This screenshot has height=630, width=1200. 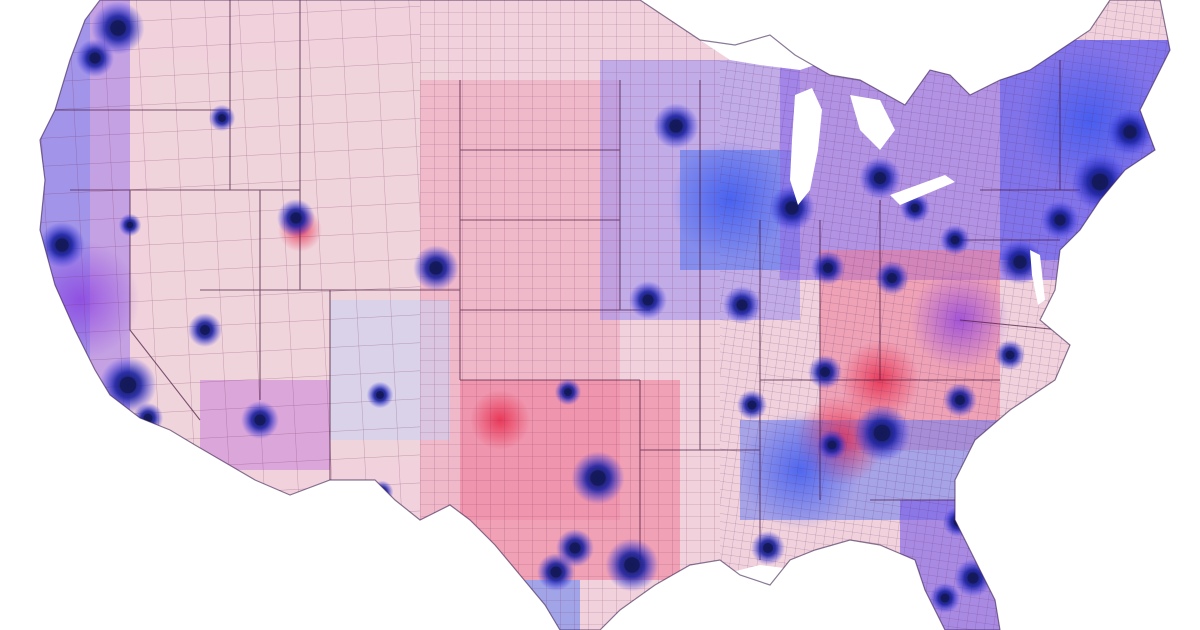 What do you see at coordinates (752, 405) in the screenshot?
I see `urban-core-memphis` at bounding box center [752, 405].